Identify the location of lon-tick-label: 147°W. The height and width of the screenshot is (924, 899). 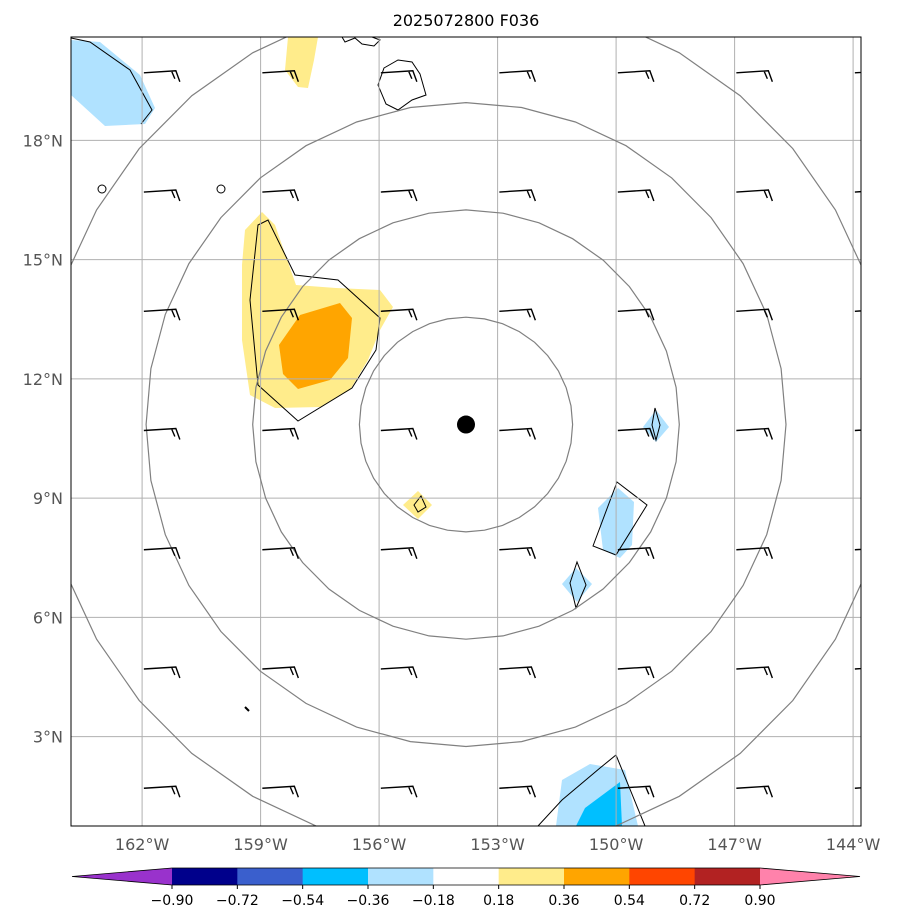
(734, 844).